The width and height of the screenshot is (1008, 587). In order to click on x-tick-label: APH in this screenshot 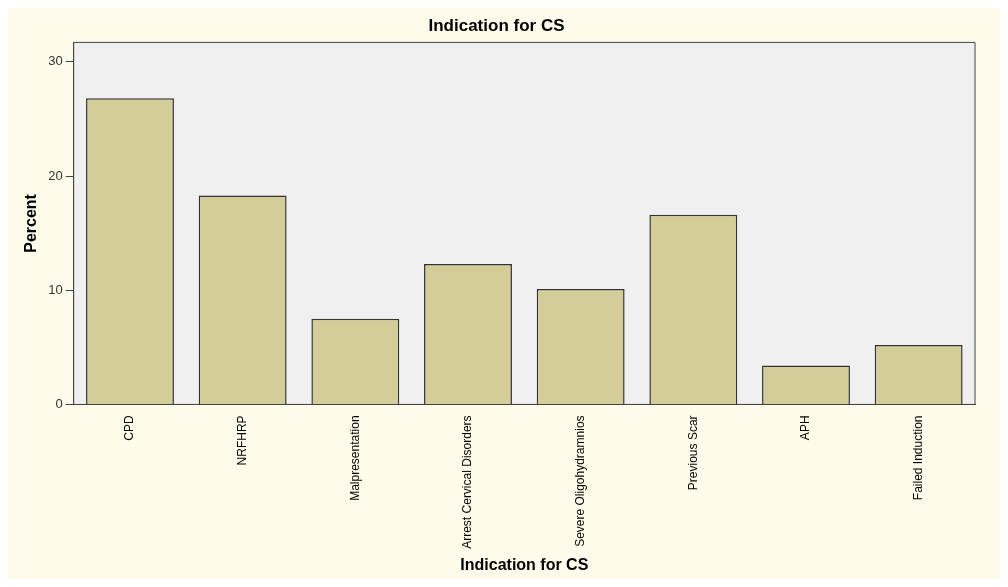, I will do `click(805, 428)`.